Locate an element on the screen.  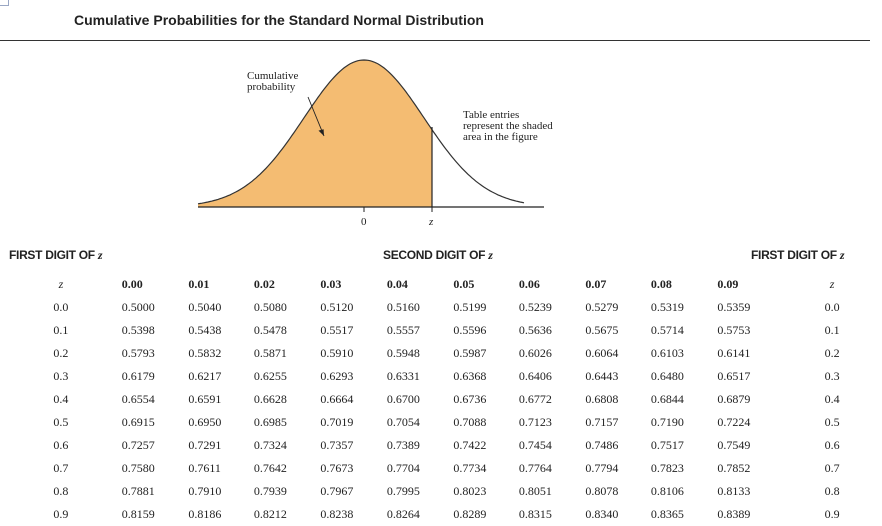
z-value-right: 0.2 is located at coordinates (832, 353).